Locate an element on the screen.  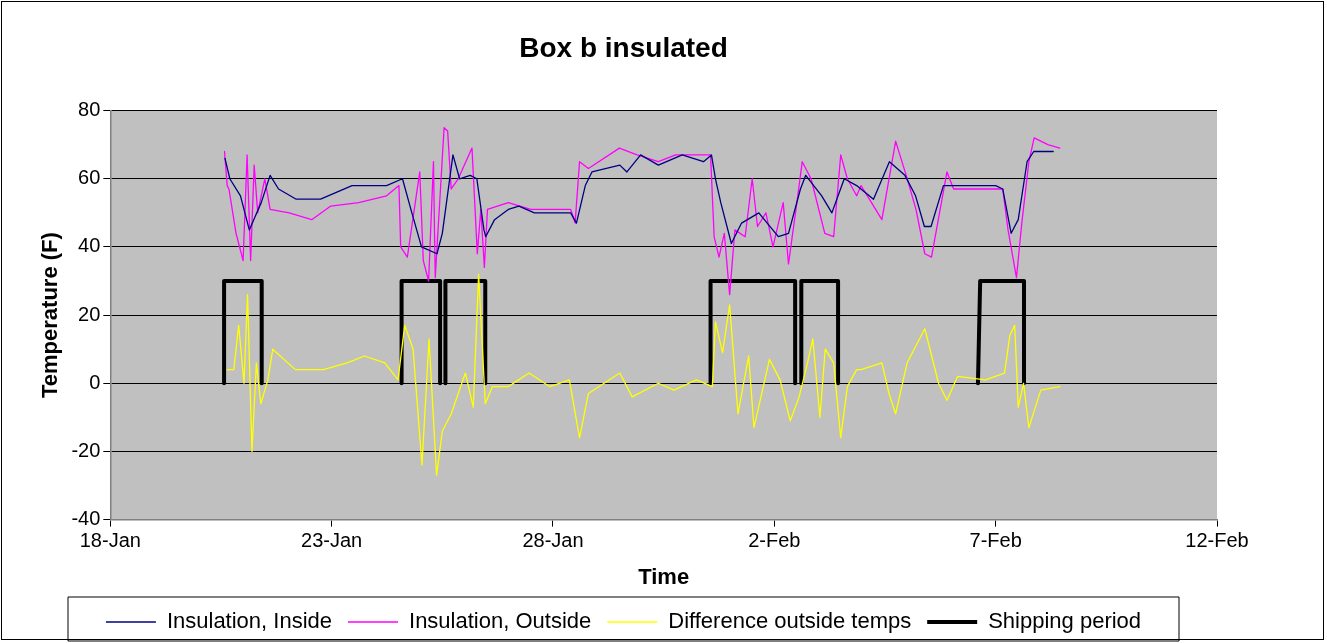
y-tick-label: 80 is located at coordinates (89, 109).